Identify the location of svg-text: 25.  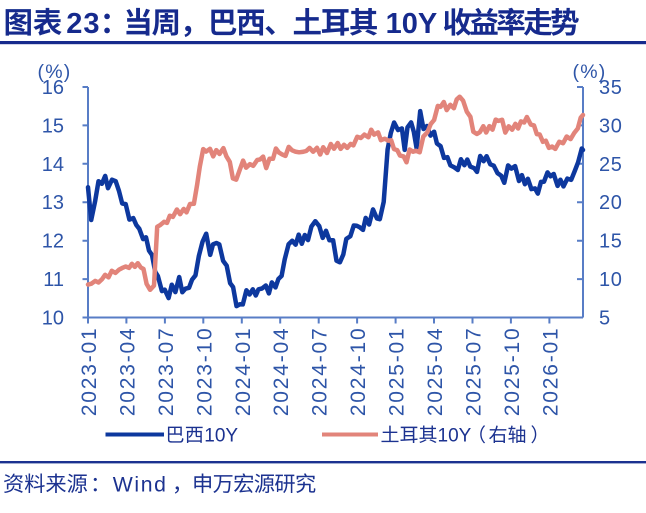
(610, 165).